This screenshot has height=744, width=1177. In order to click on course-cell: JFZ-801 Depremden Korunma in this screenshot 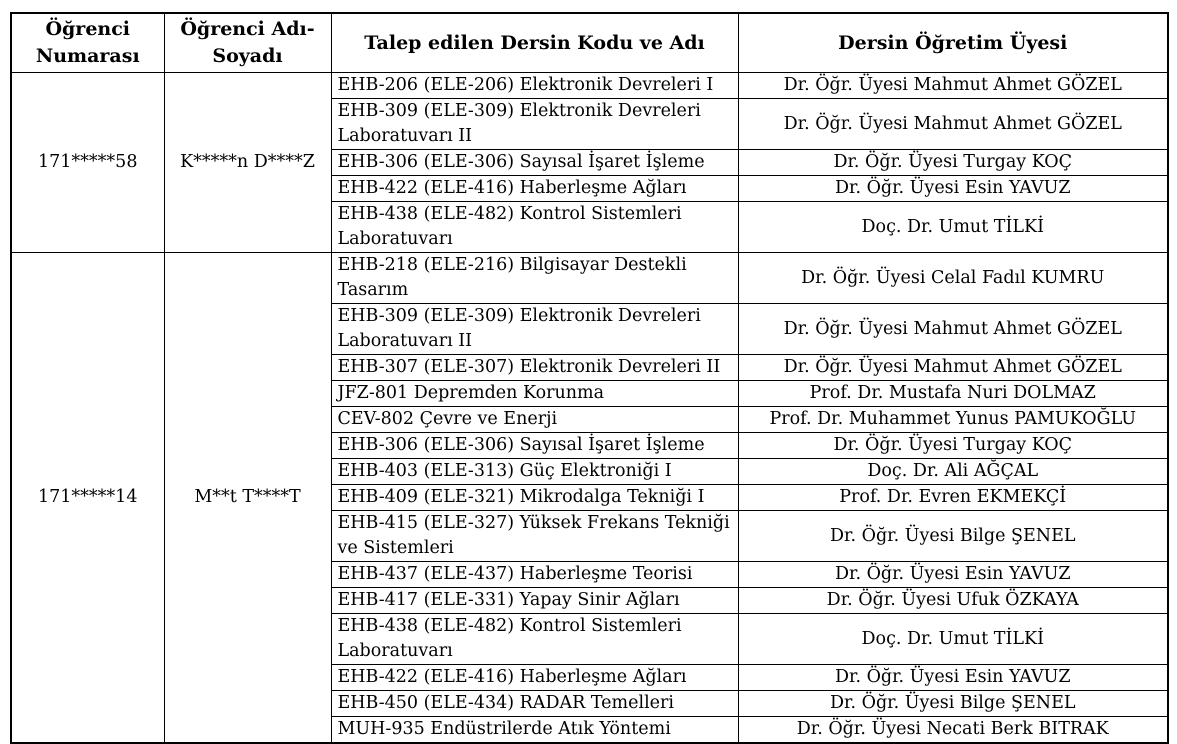, I will do `click(534, 393)`.